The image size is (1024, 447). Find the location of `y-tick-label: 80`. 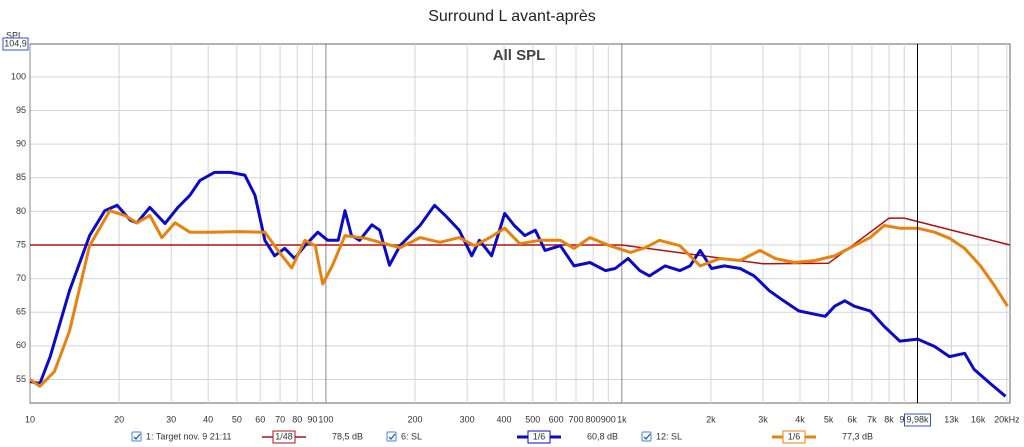

y-tick-label: 80 is located at coordinates (21, 211).